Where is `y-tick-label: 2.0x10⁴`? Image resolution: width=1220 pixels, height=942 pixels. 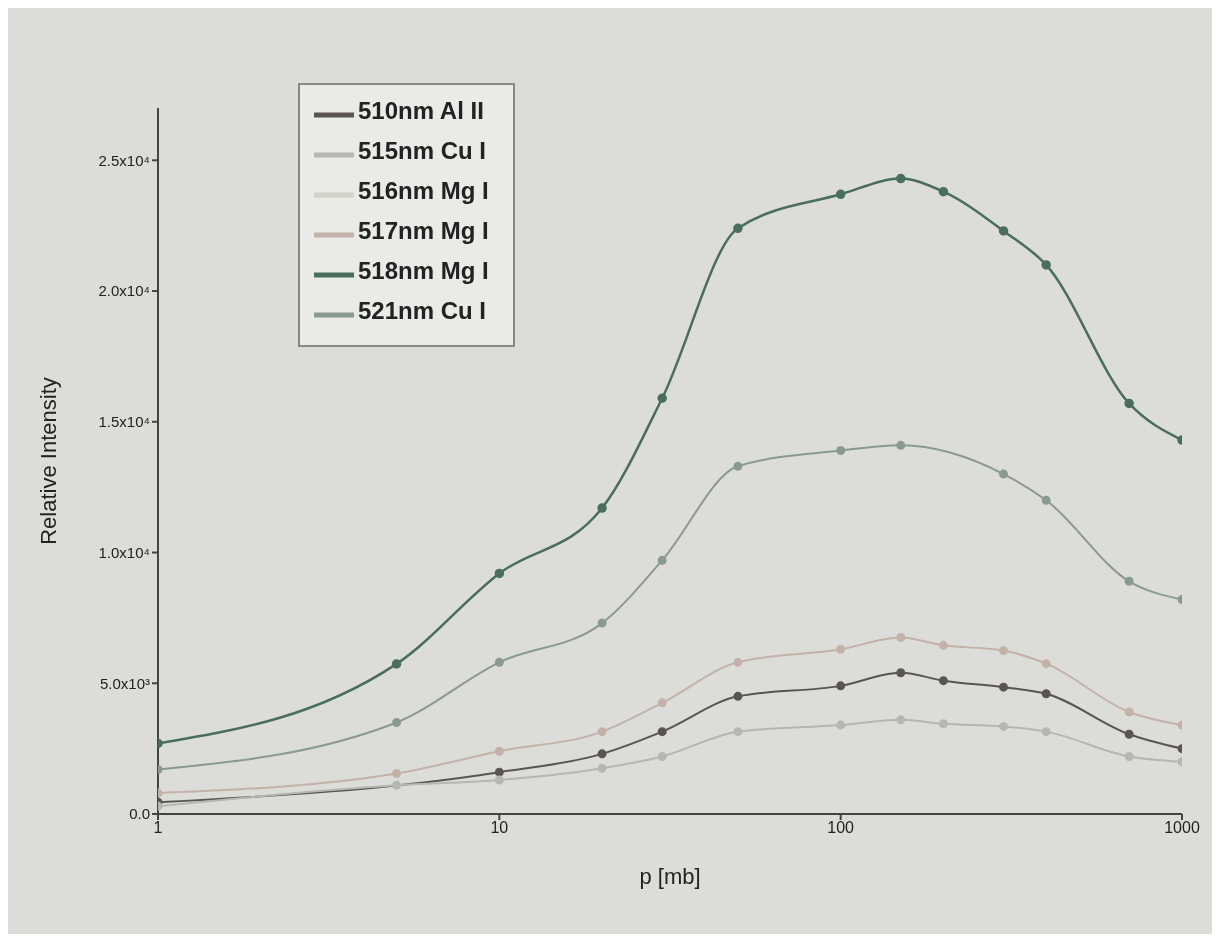
y-tick-label: 2.0x10⁴ is located at coordinates (124, 291).